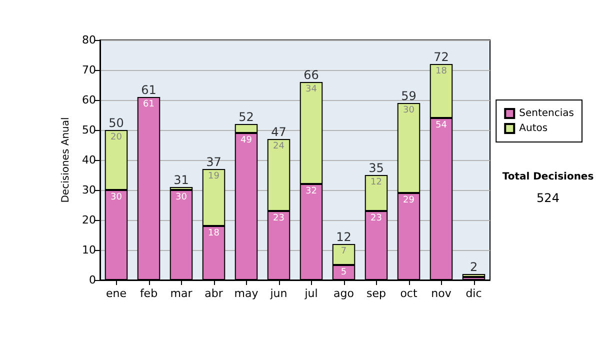 The image size is (600, 340). Describe the element at coordinates (116, 123) in the screenshot. I see `total-label: 50` at that location.